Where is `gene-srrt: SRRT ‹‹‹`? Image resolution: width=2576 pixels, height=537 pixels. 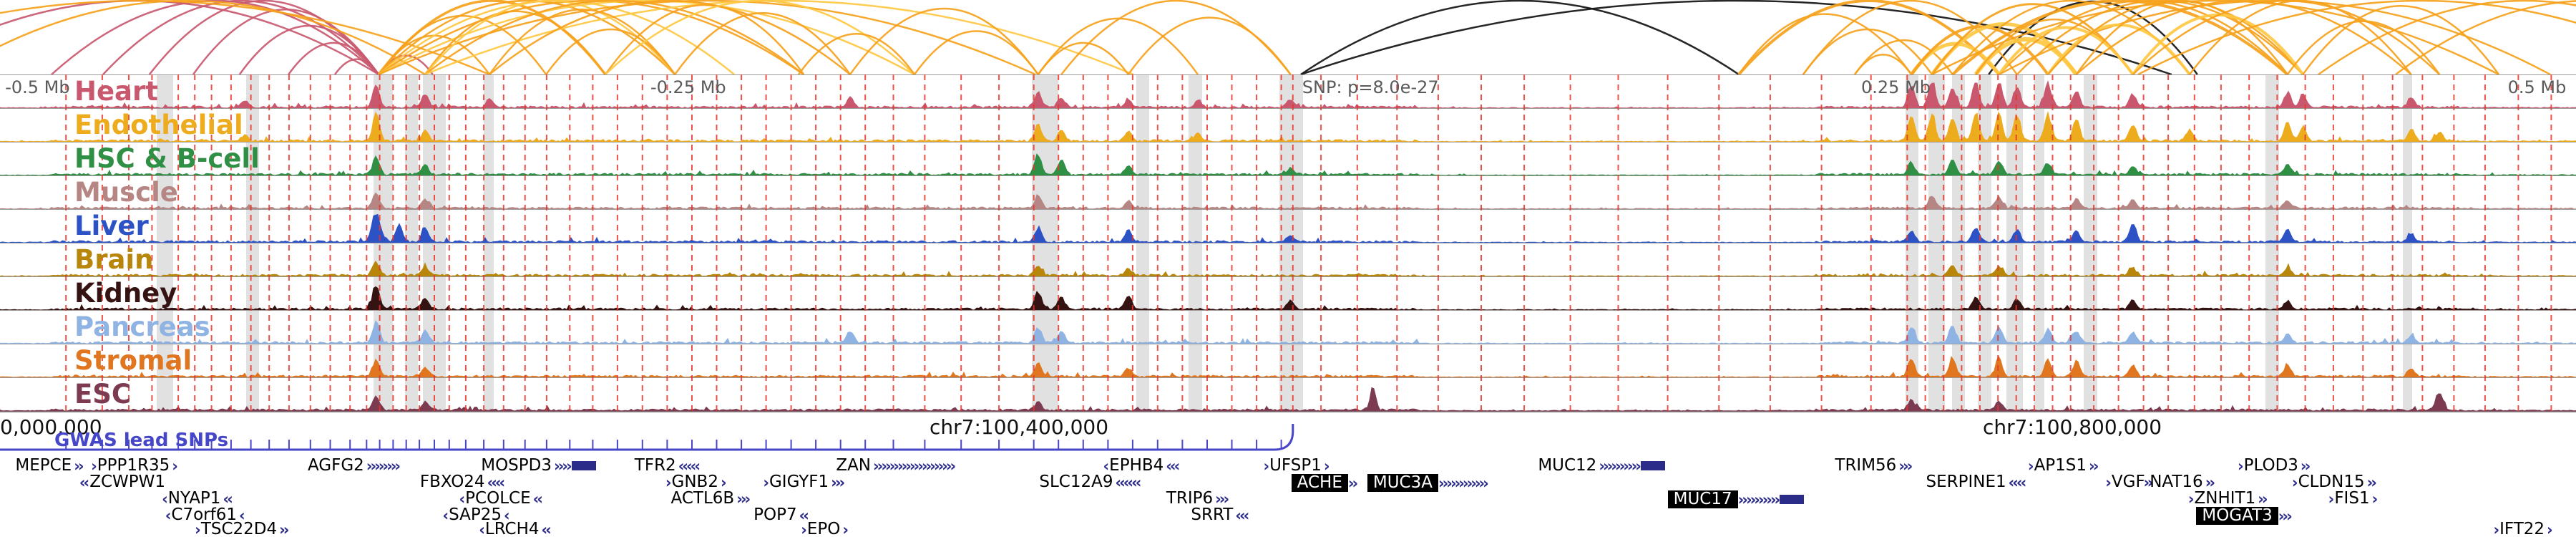 gene-srrt: SRRT ‹‹‹ is located at coordinates (1219, 515).